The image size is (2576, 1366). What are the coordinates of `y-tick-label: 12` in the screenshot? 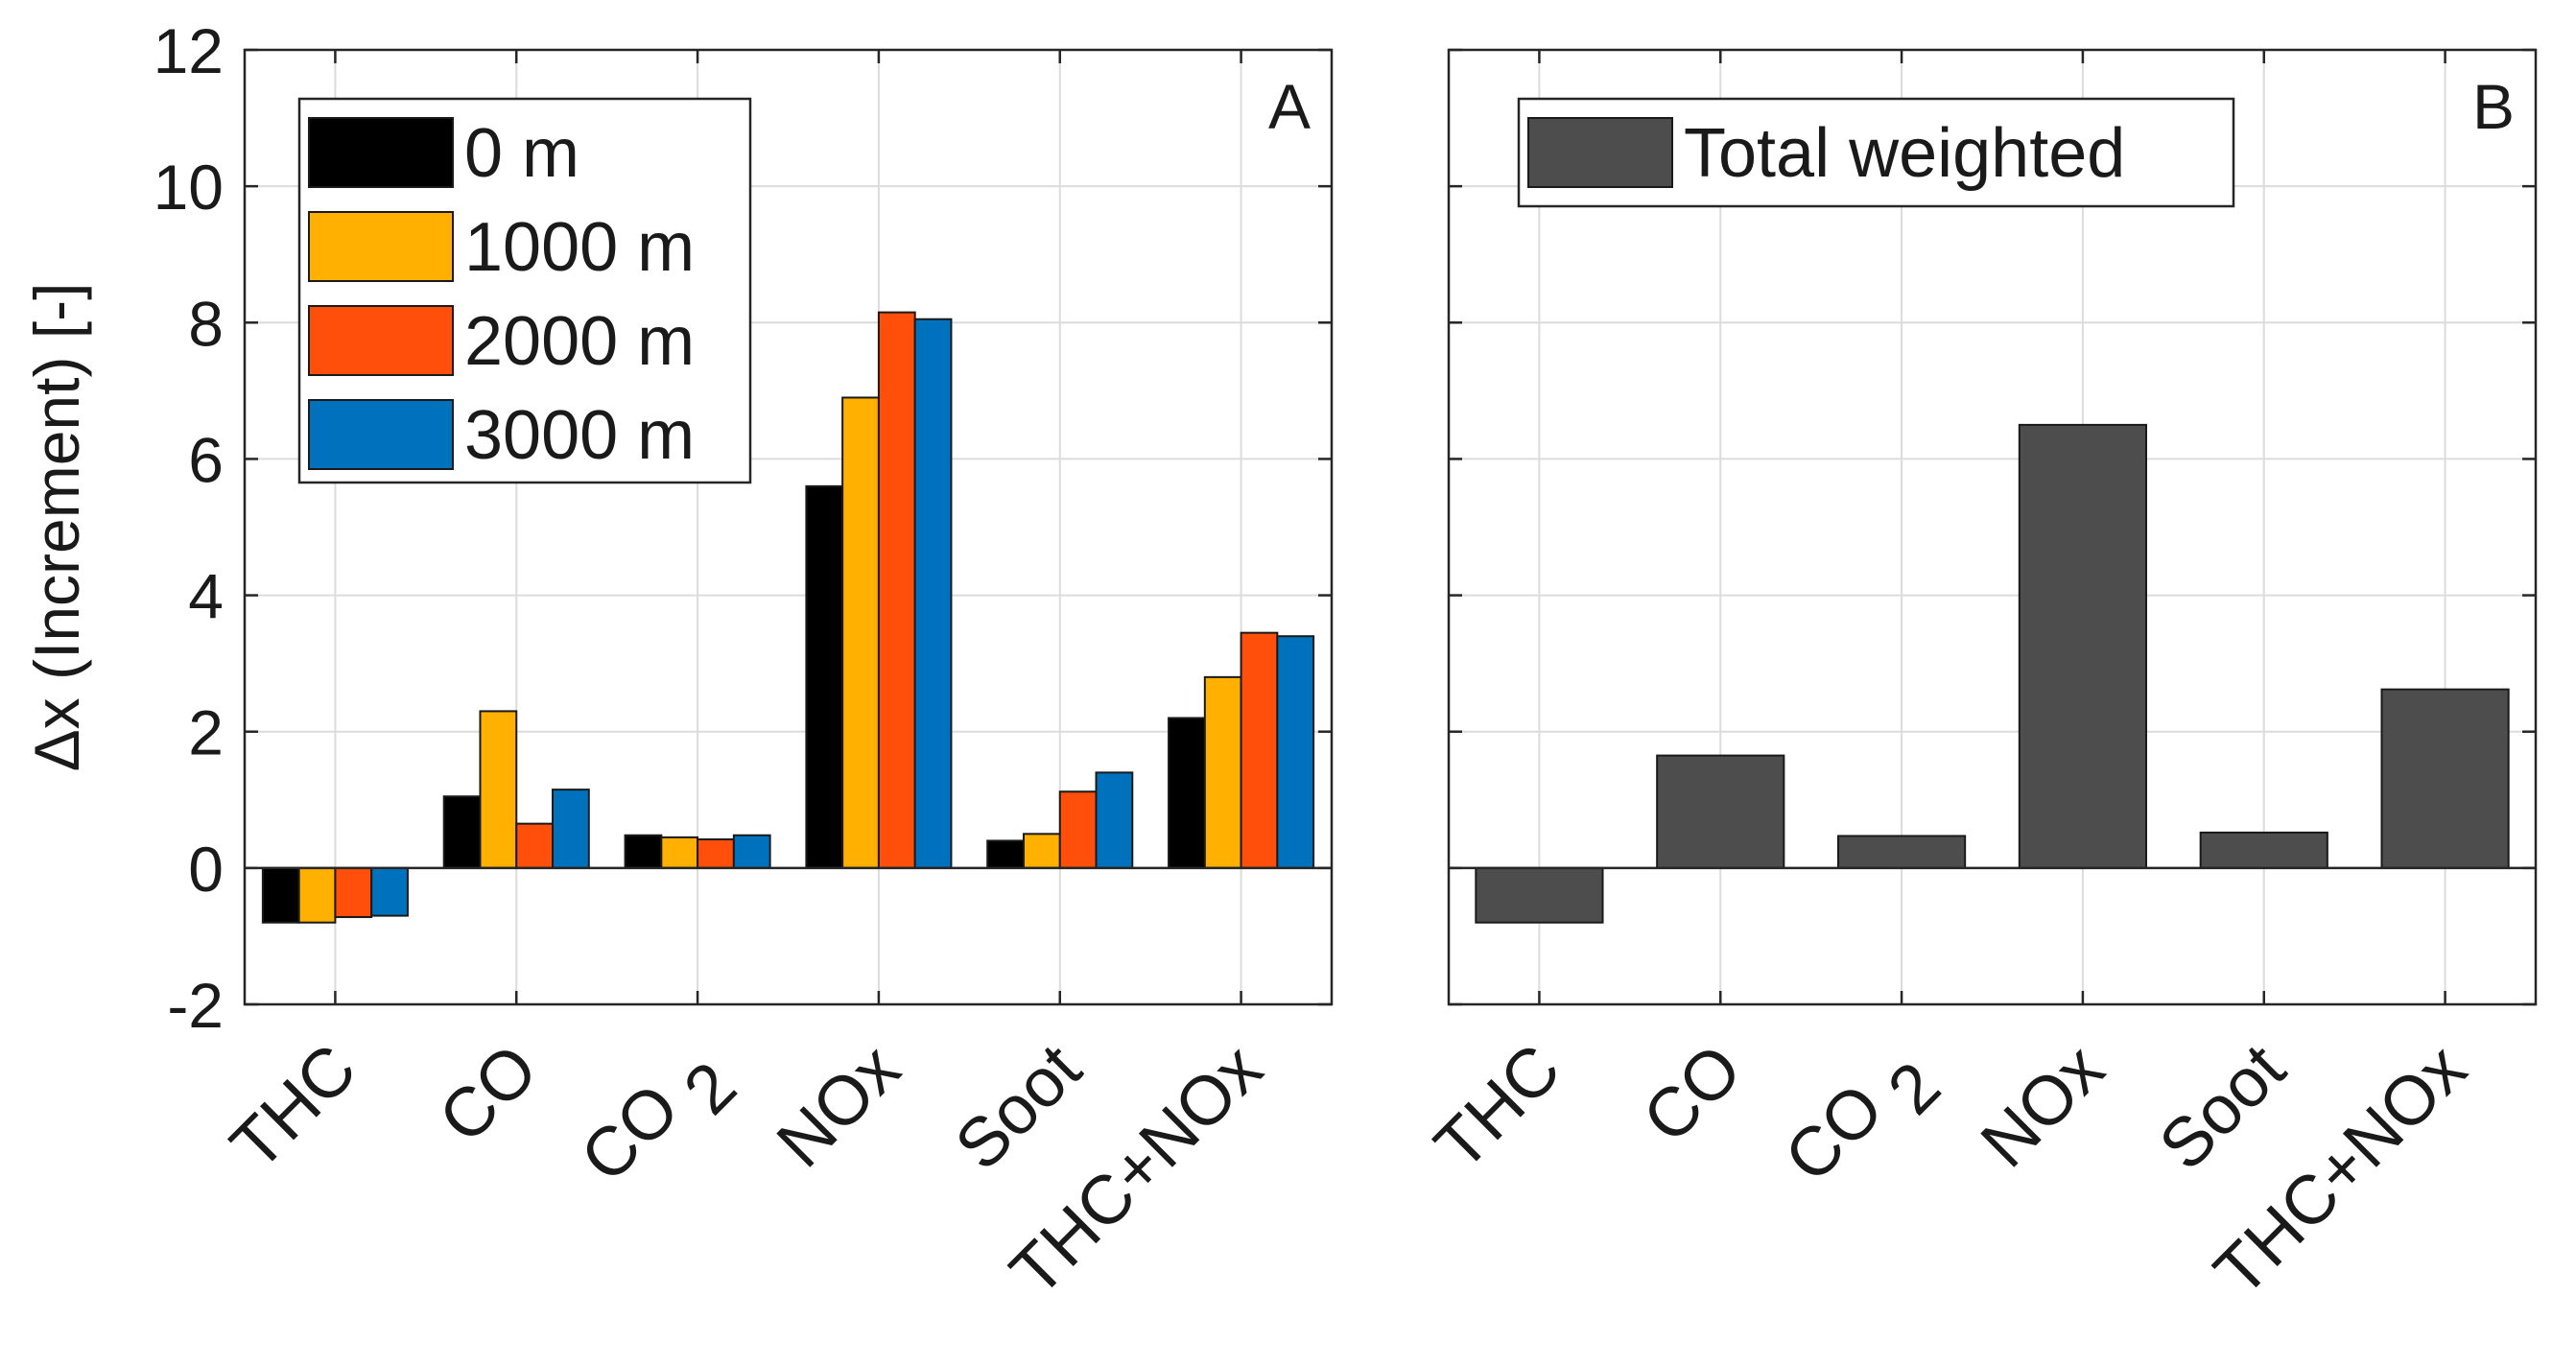 It's located at (189, 50).